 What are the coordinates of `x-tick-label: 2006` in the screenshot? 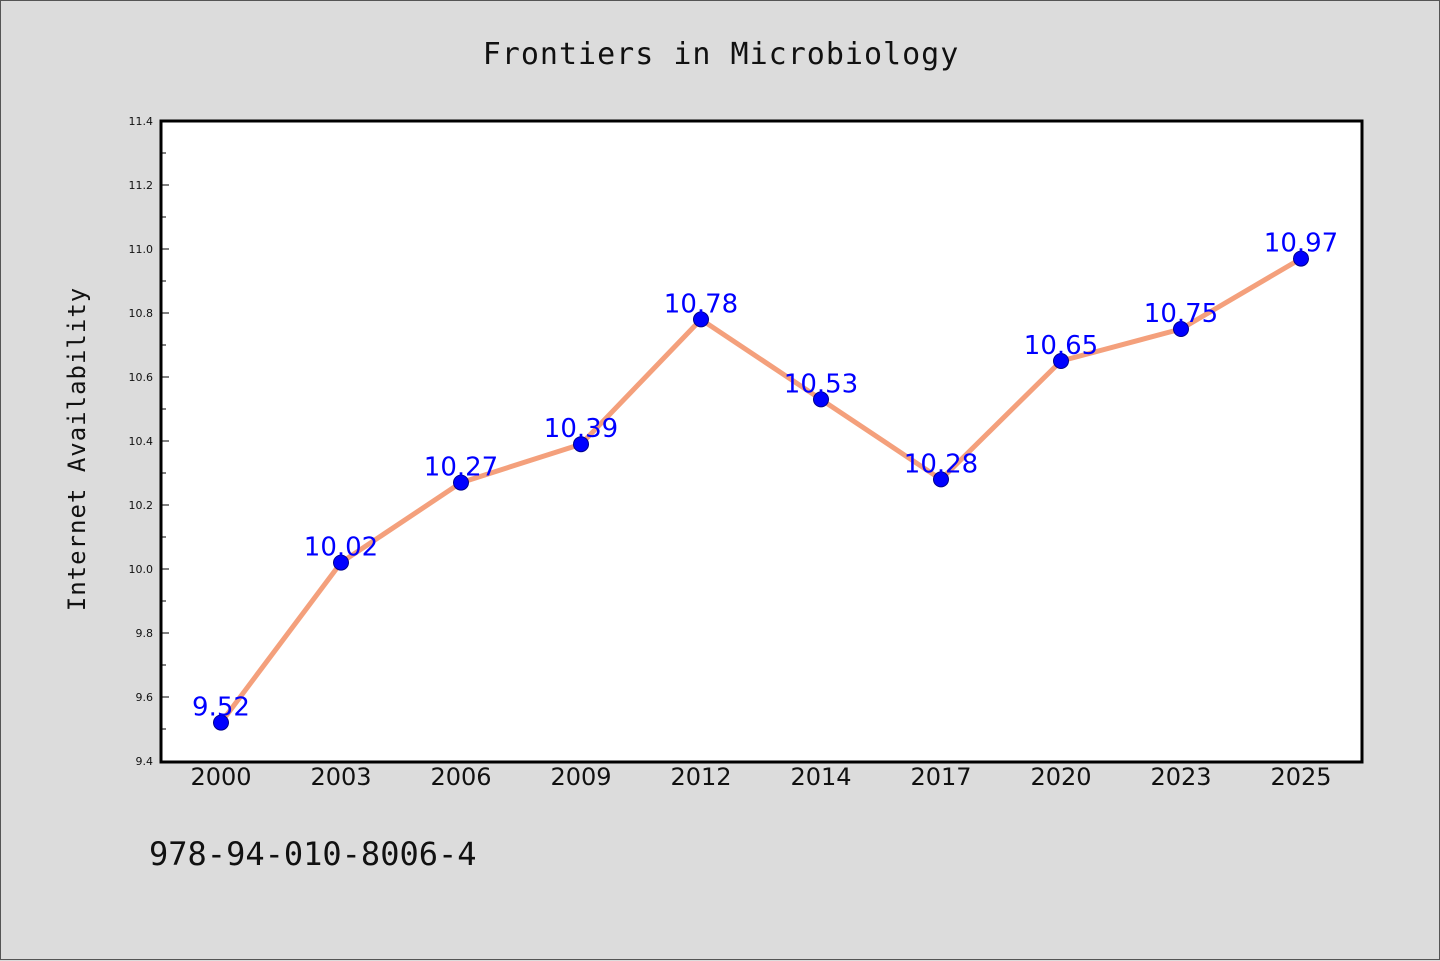 It's located at (460, 777).